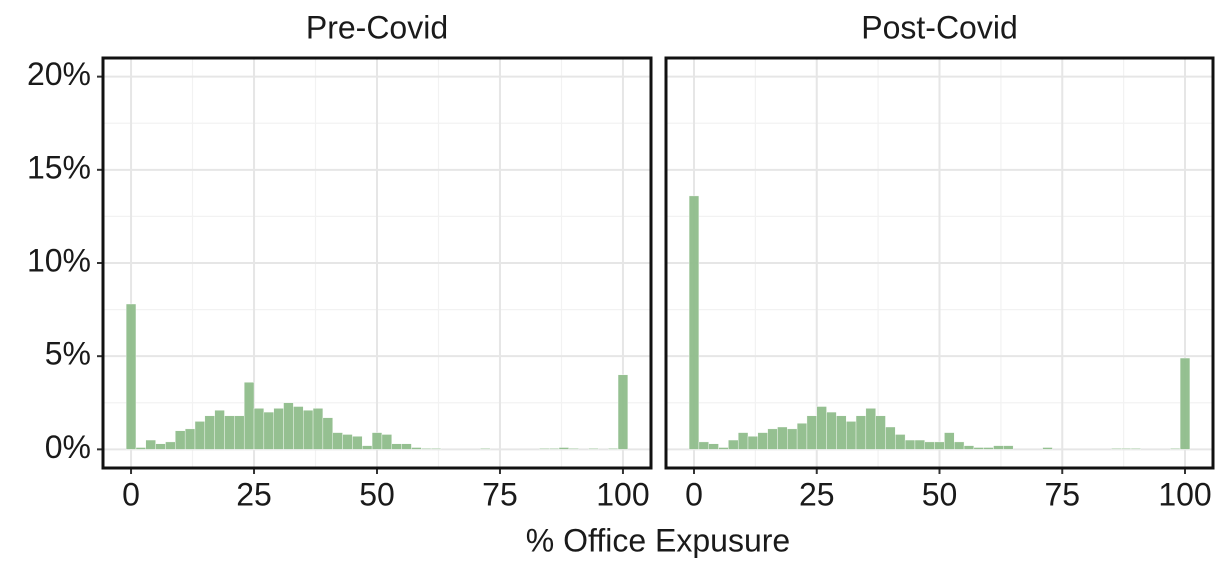 Image resolution: width=1229 pixels, height=562 pixels. I want to click on y-tick-label: 15%, so click(59, 167).